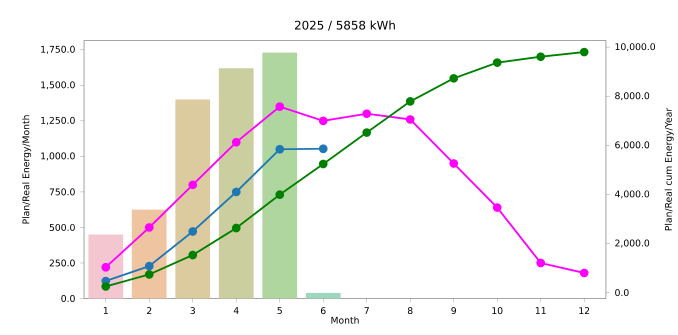 Image resolution: width=678 pixels, height=335 pixels. What do you see at coordinates (58, 50) in the screenshot?
I see `y-tick-label: 1,750.0` at bounding box center [58, 50].